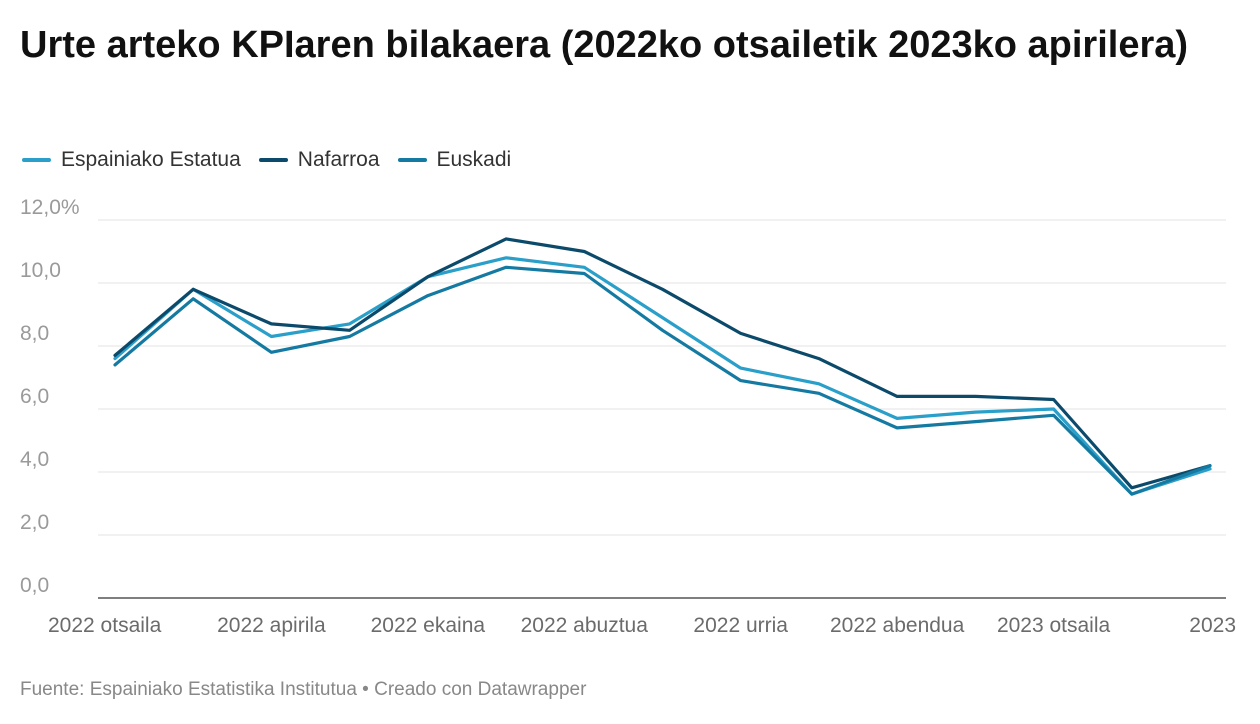  I want to click on x-tick-label: 2022 abuztua, so click(585, 625).